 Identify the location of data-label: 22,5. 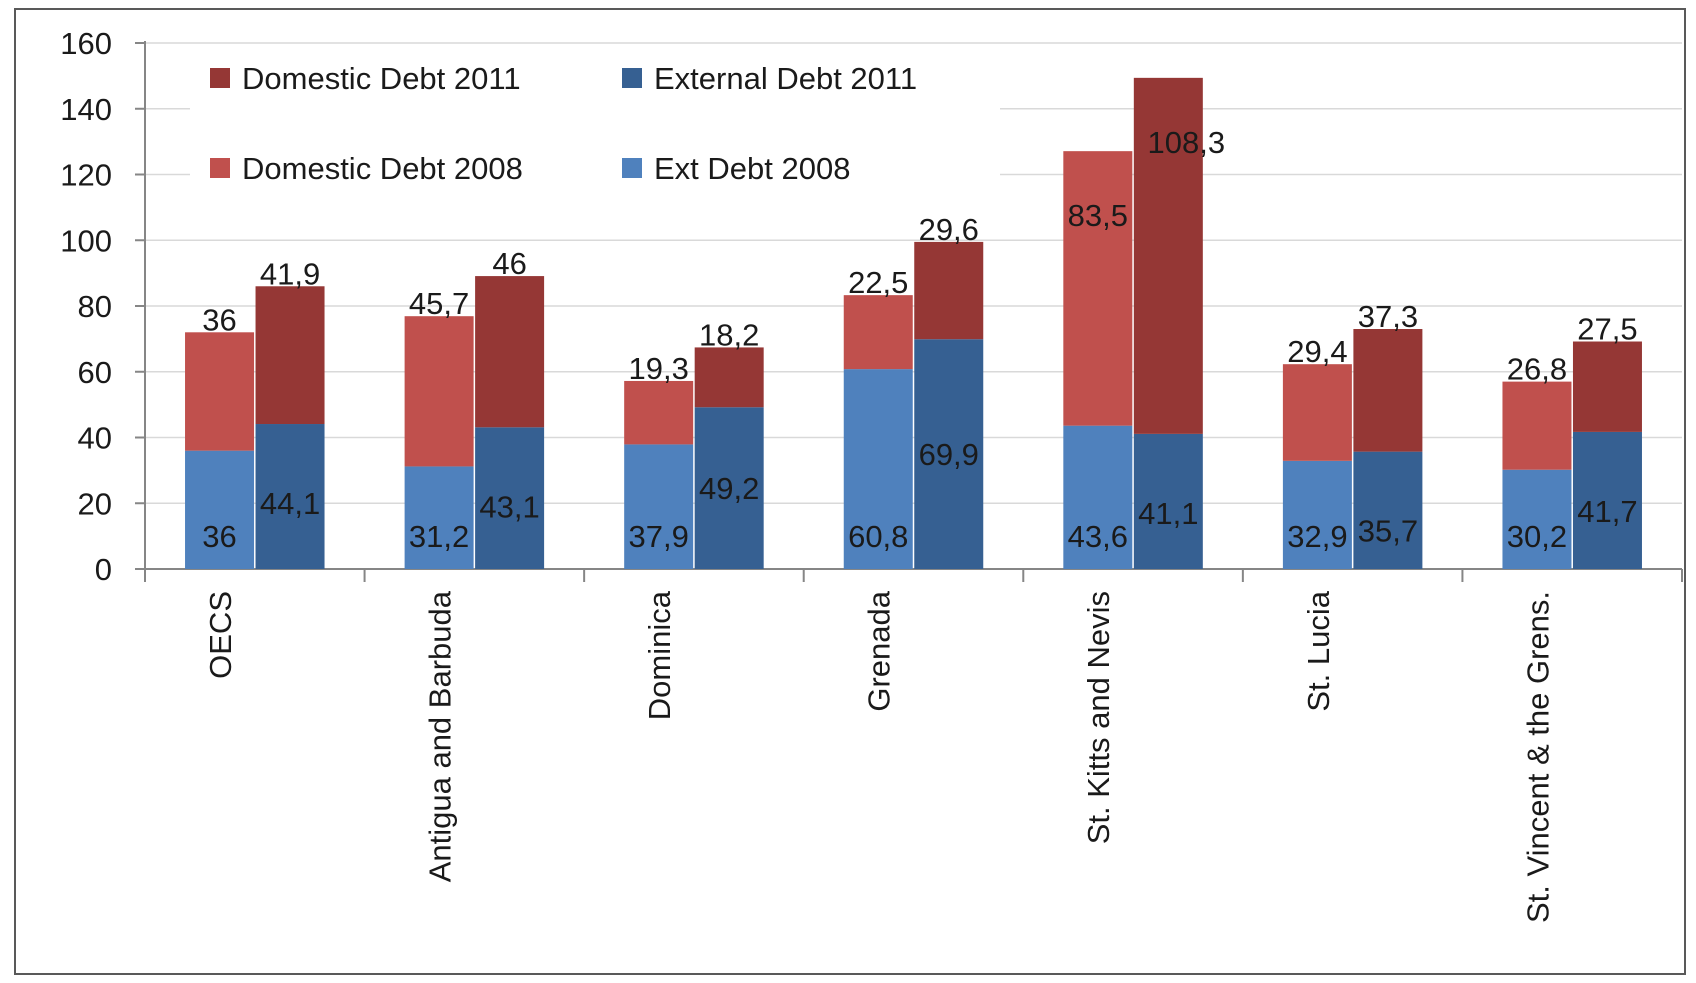
(878, 282).